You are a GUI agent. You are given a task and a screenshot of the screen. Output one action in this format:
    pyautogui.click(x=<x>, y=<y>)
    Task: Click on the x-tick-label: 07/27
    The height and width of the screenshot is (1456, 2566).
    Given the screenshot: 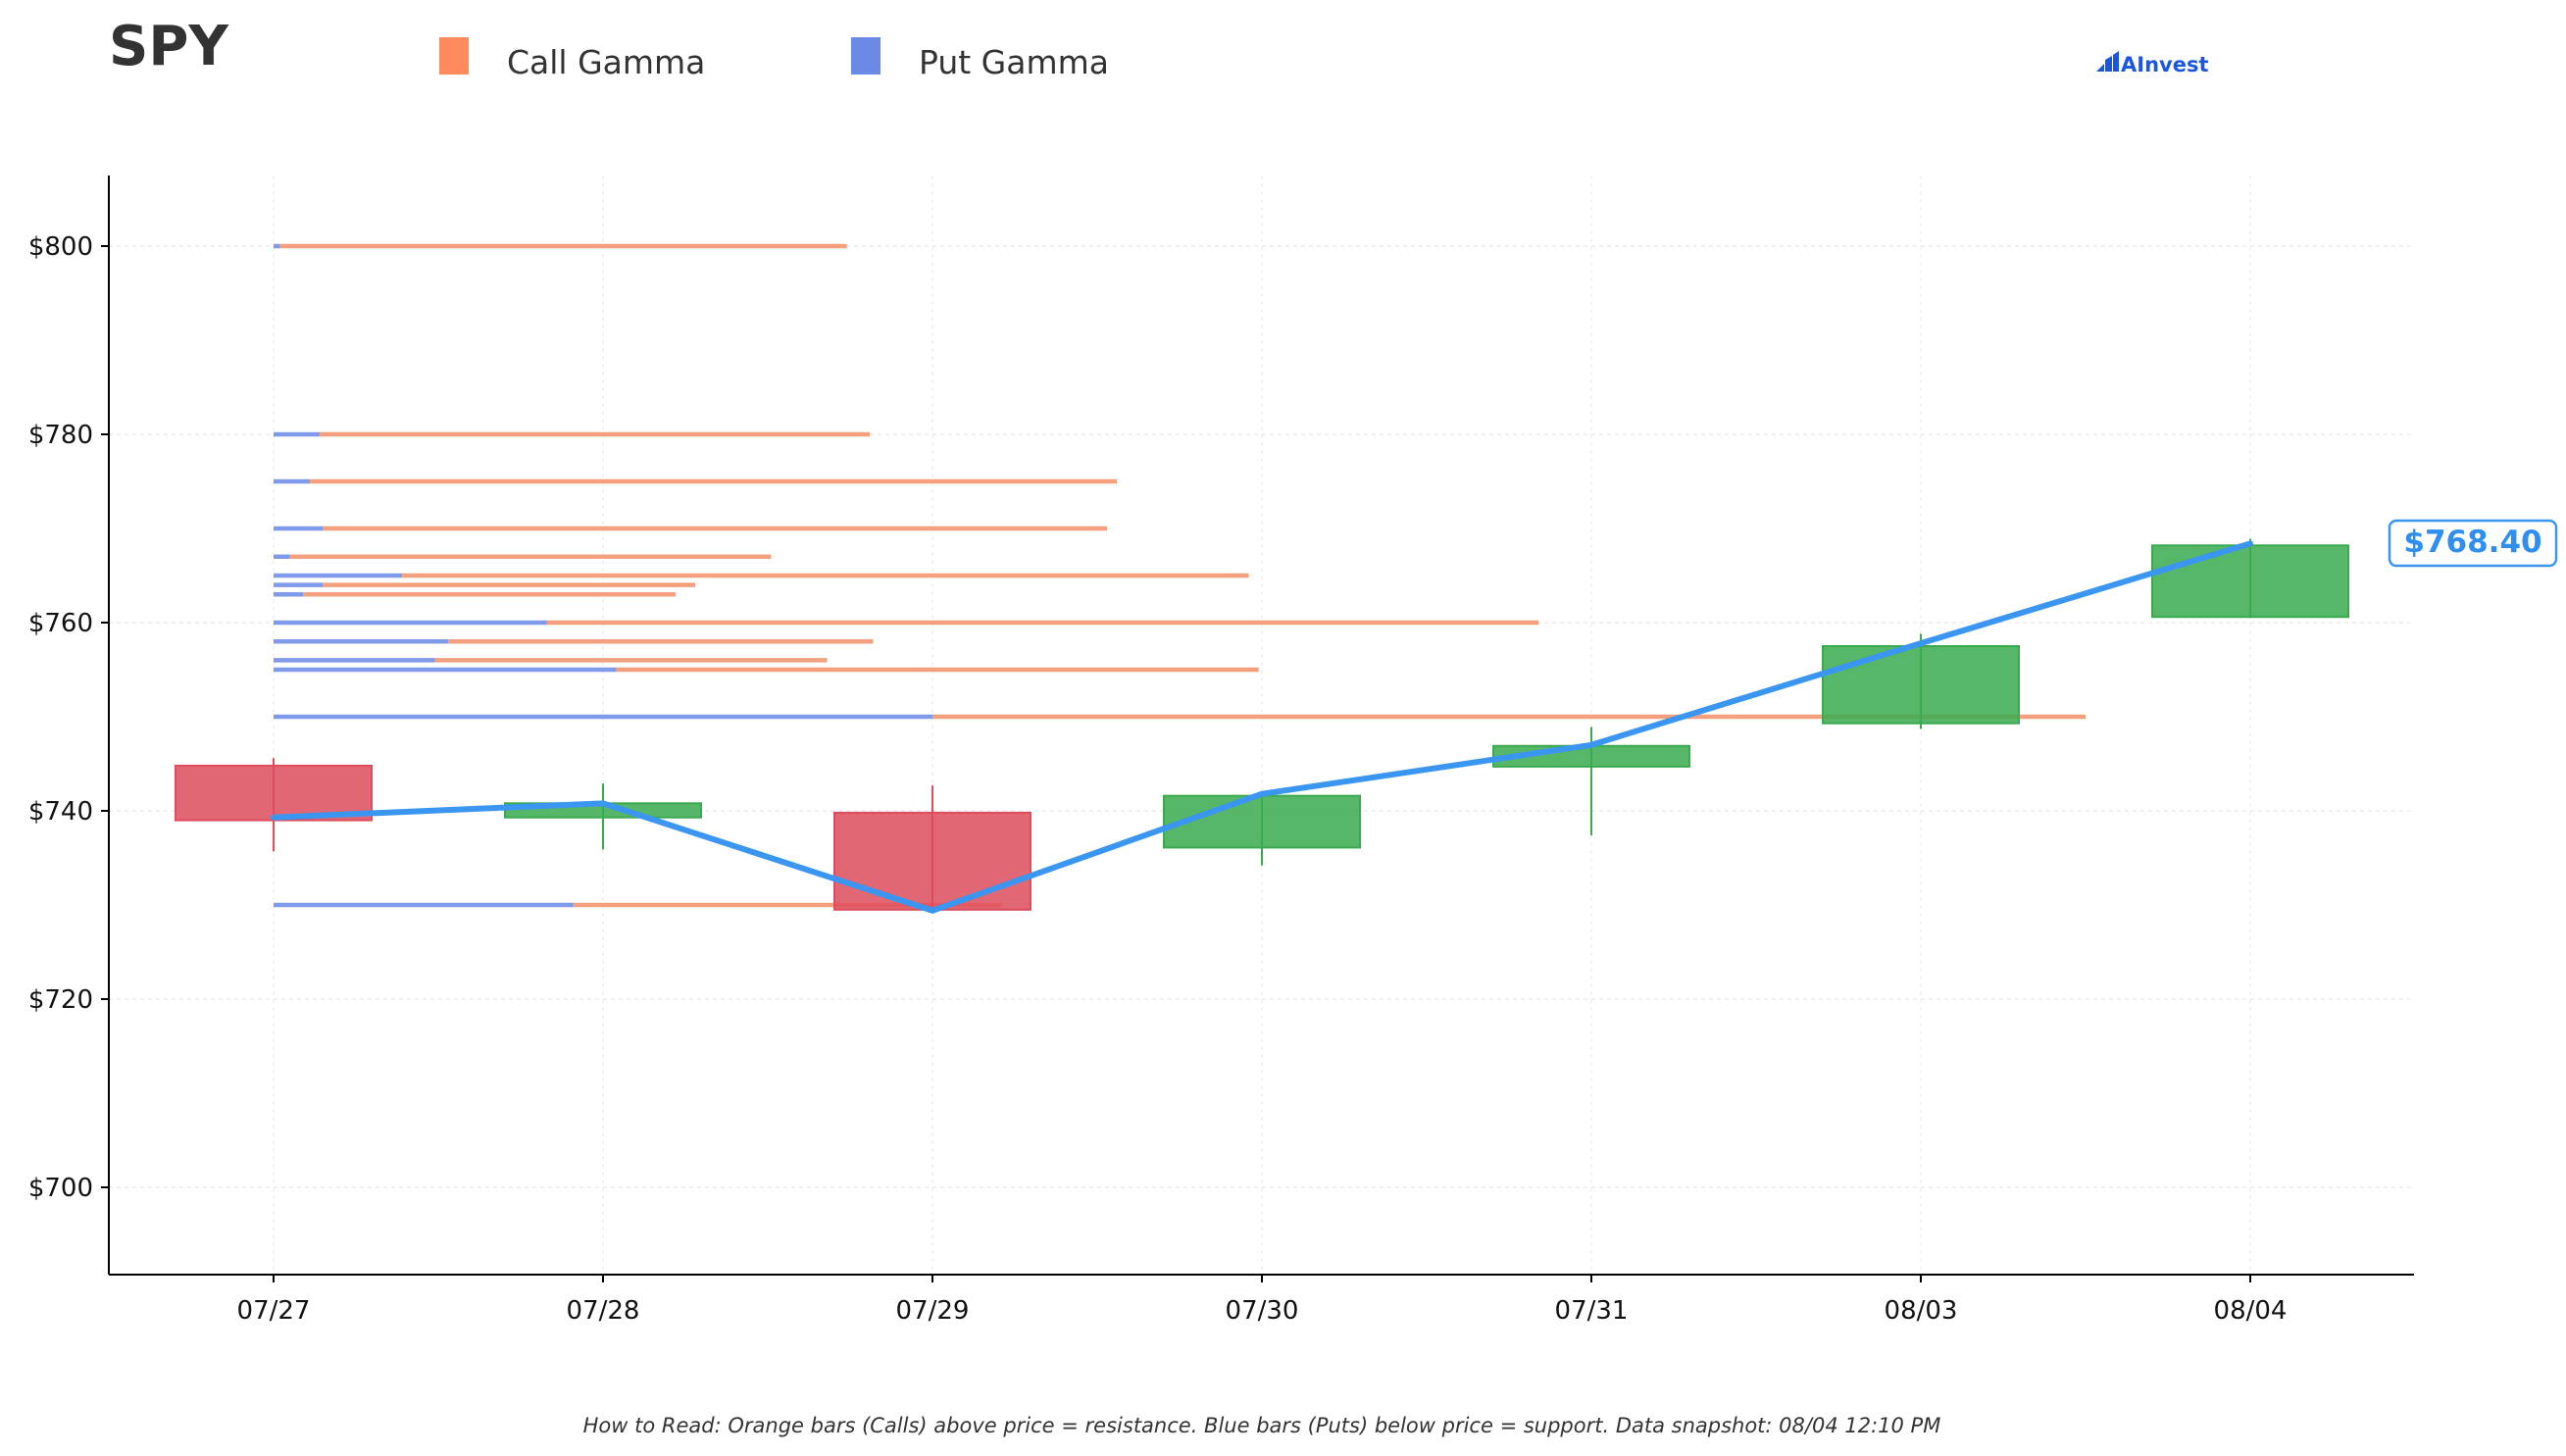 What is the action you would take?
    pyautogui.click(x=274, y=1311)
    